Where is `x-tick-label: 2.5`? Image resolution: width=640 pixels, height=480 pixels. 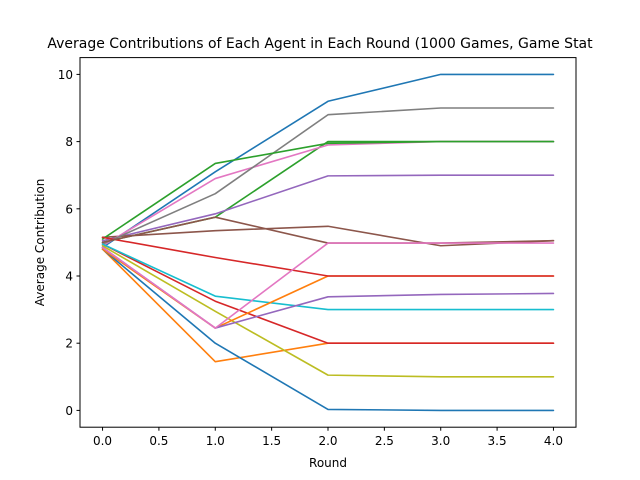
x-tick-label: 2.5 is located at coordinates (384, 441).